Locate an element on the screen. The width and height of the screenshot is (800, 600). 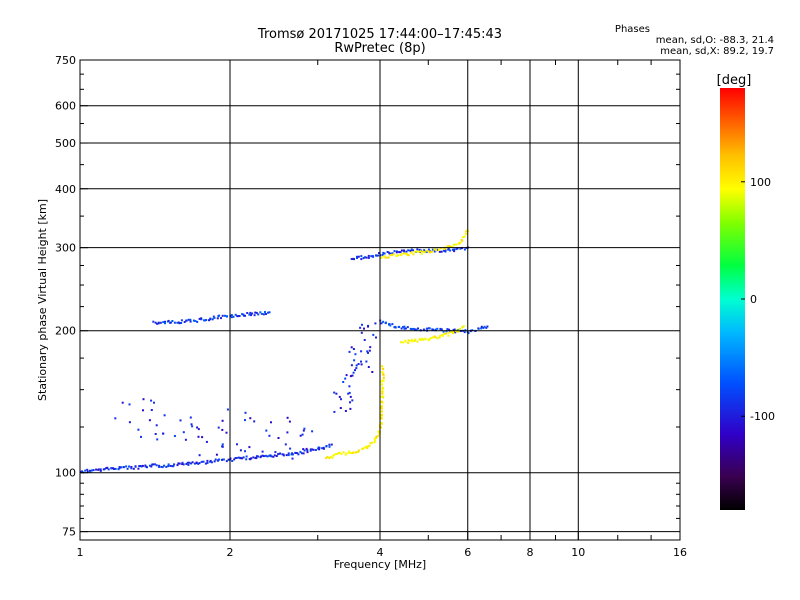
stats-o-mode: mean, sd,O: -88.3, 21.4 is located at coordinates (714, 40).